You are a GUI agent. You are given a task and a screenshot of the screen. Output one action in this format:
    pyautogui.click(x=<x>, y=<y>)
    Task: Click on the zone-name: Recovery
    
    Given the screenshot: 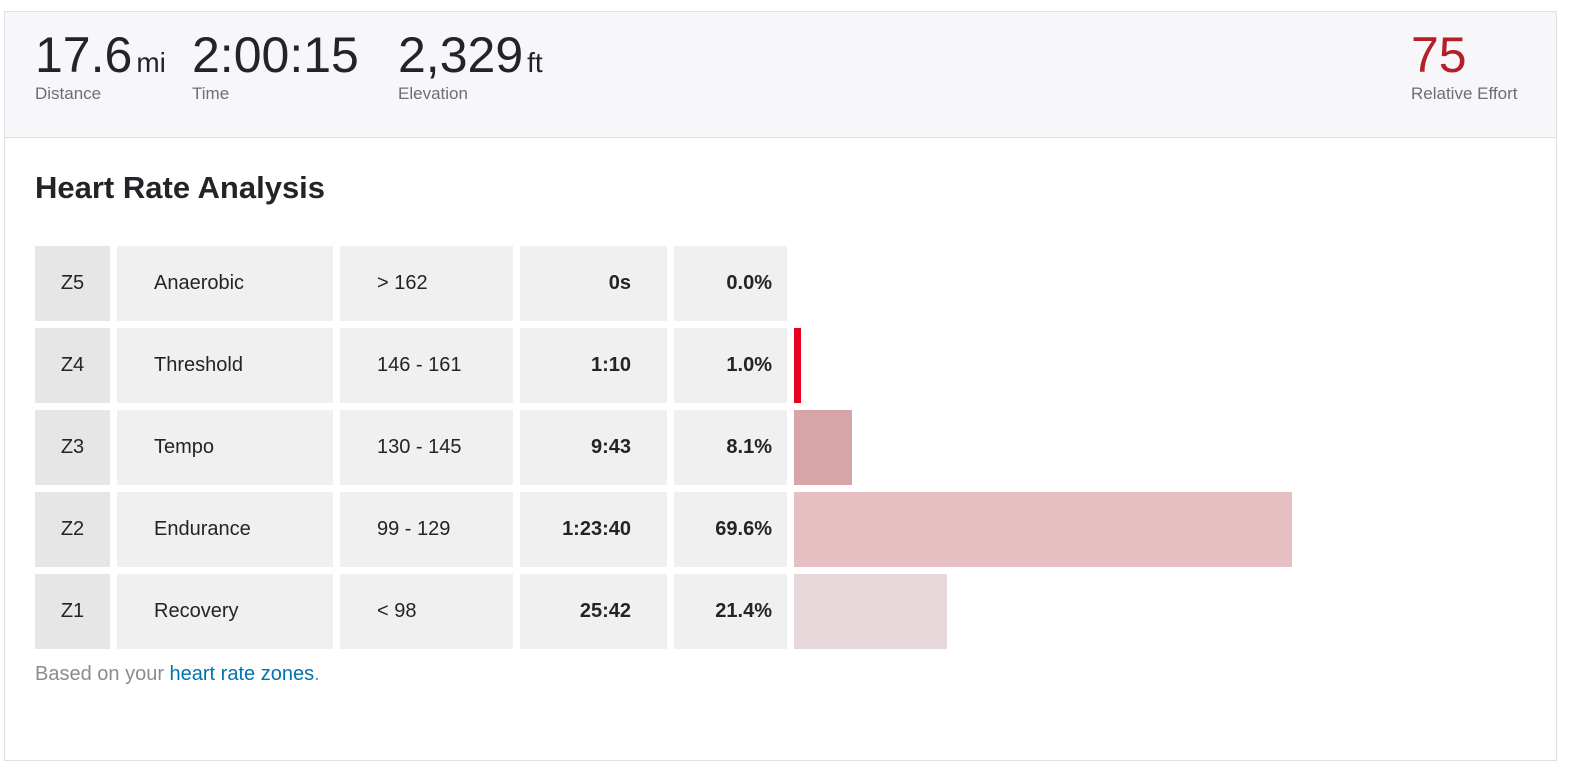 What is the action you would take?
    pyautogui.click(x=225, y=611)
    